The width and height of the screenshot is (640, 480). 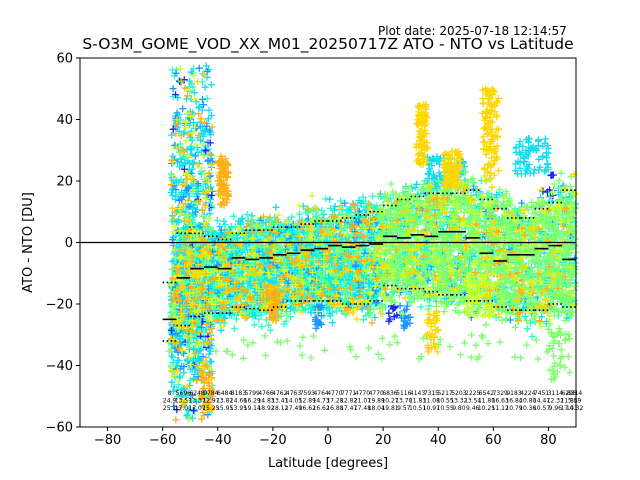 What do you see at coordinates (183, 401) in the screenshot?
I see `bin-label: 13.51` at bounding box center [183, 401].